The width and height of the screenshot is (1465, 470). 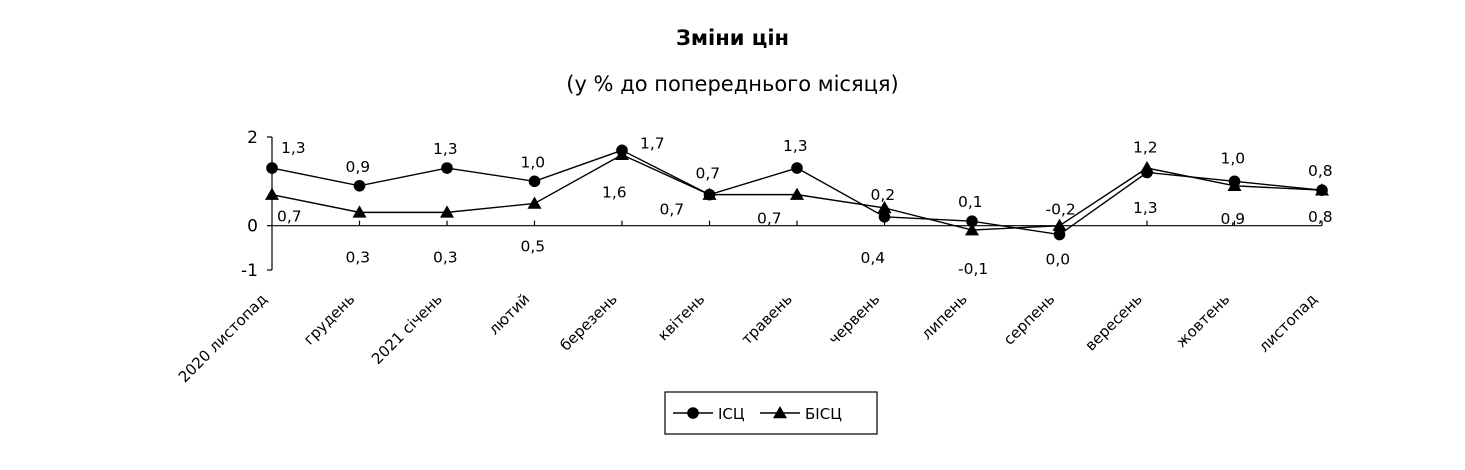 I want to click on x-tick-label: жовтень, so click(x=1202, y=320).